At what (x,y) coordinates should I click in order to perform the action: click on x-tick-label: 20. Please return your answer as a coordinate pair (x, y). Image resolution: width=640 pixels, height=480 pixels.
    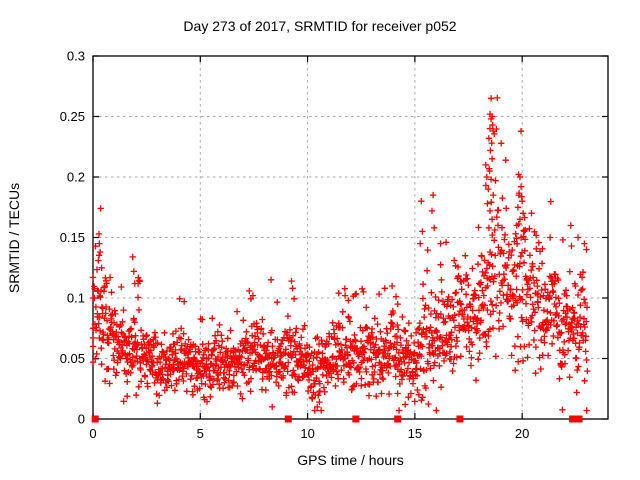
    Looking at the image, I should click on (522, 433).